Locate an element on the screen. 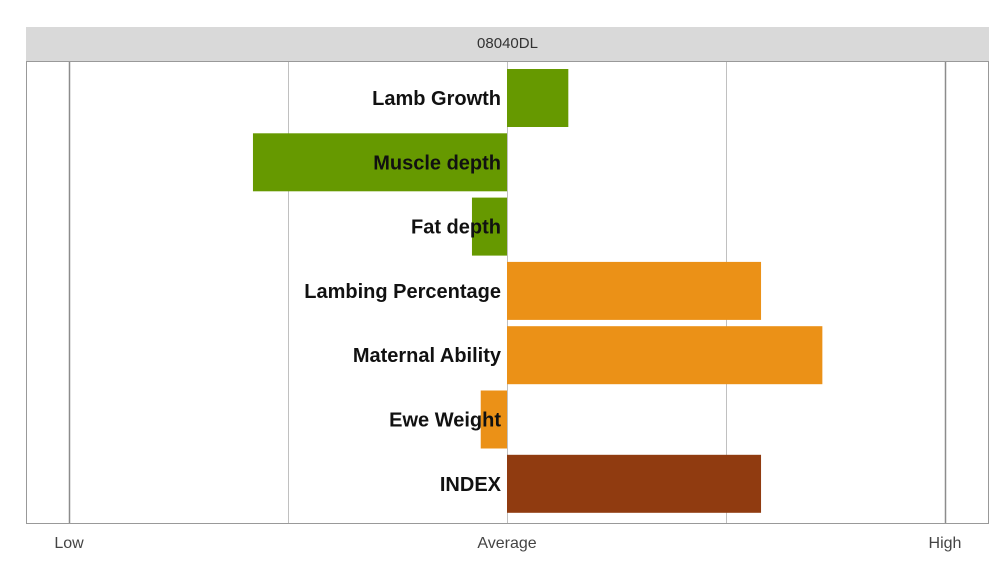  bar-maternal-ability is located at coordinates (665, 355).